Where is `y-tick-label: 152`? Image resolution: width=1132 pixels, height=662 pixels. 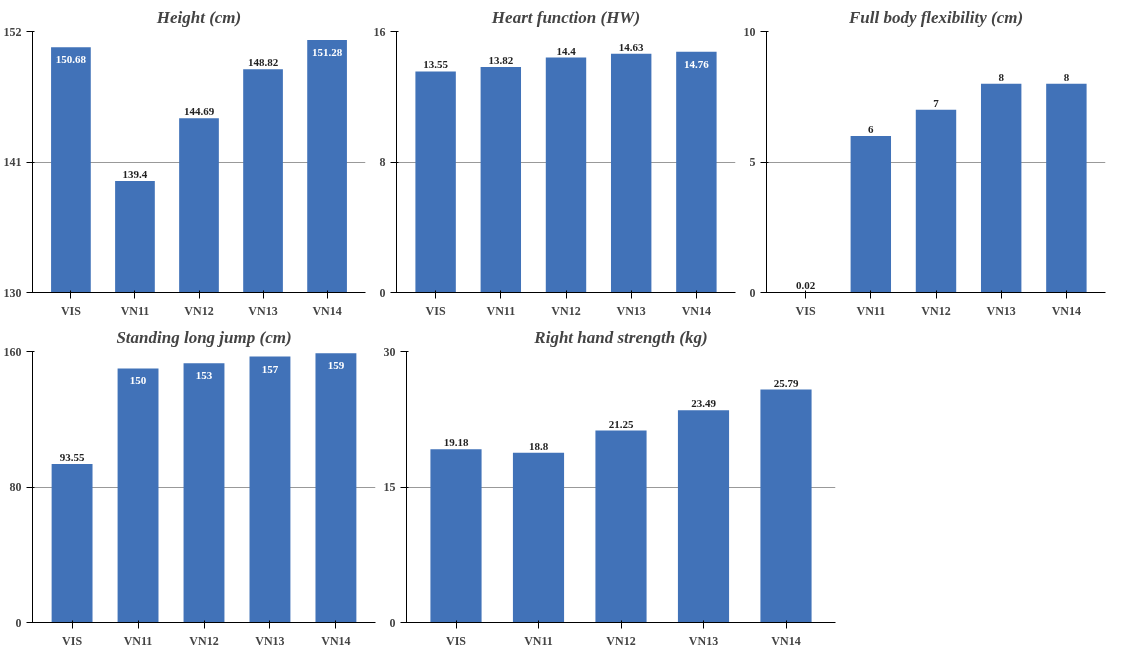
y-tick-label: 152 is located at coordinates (12, 31).